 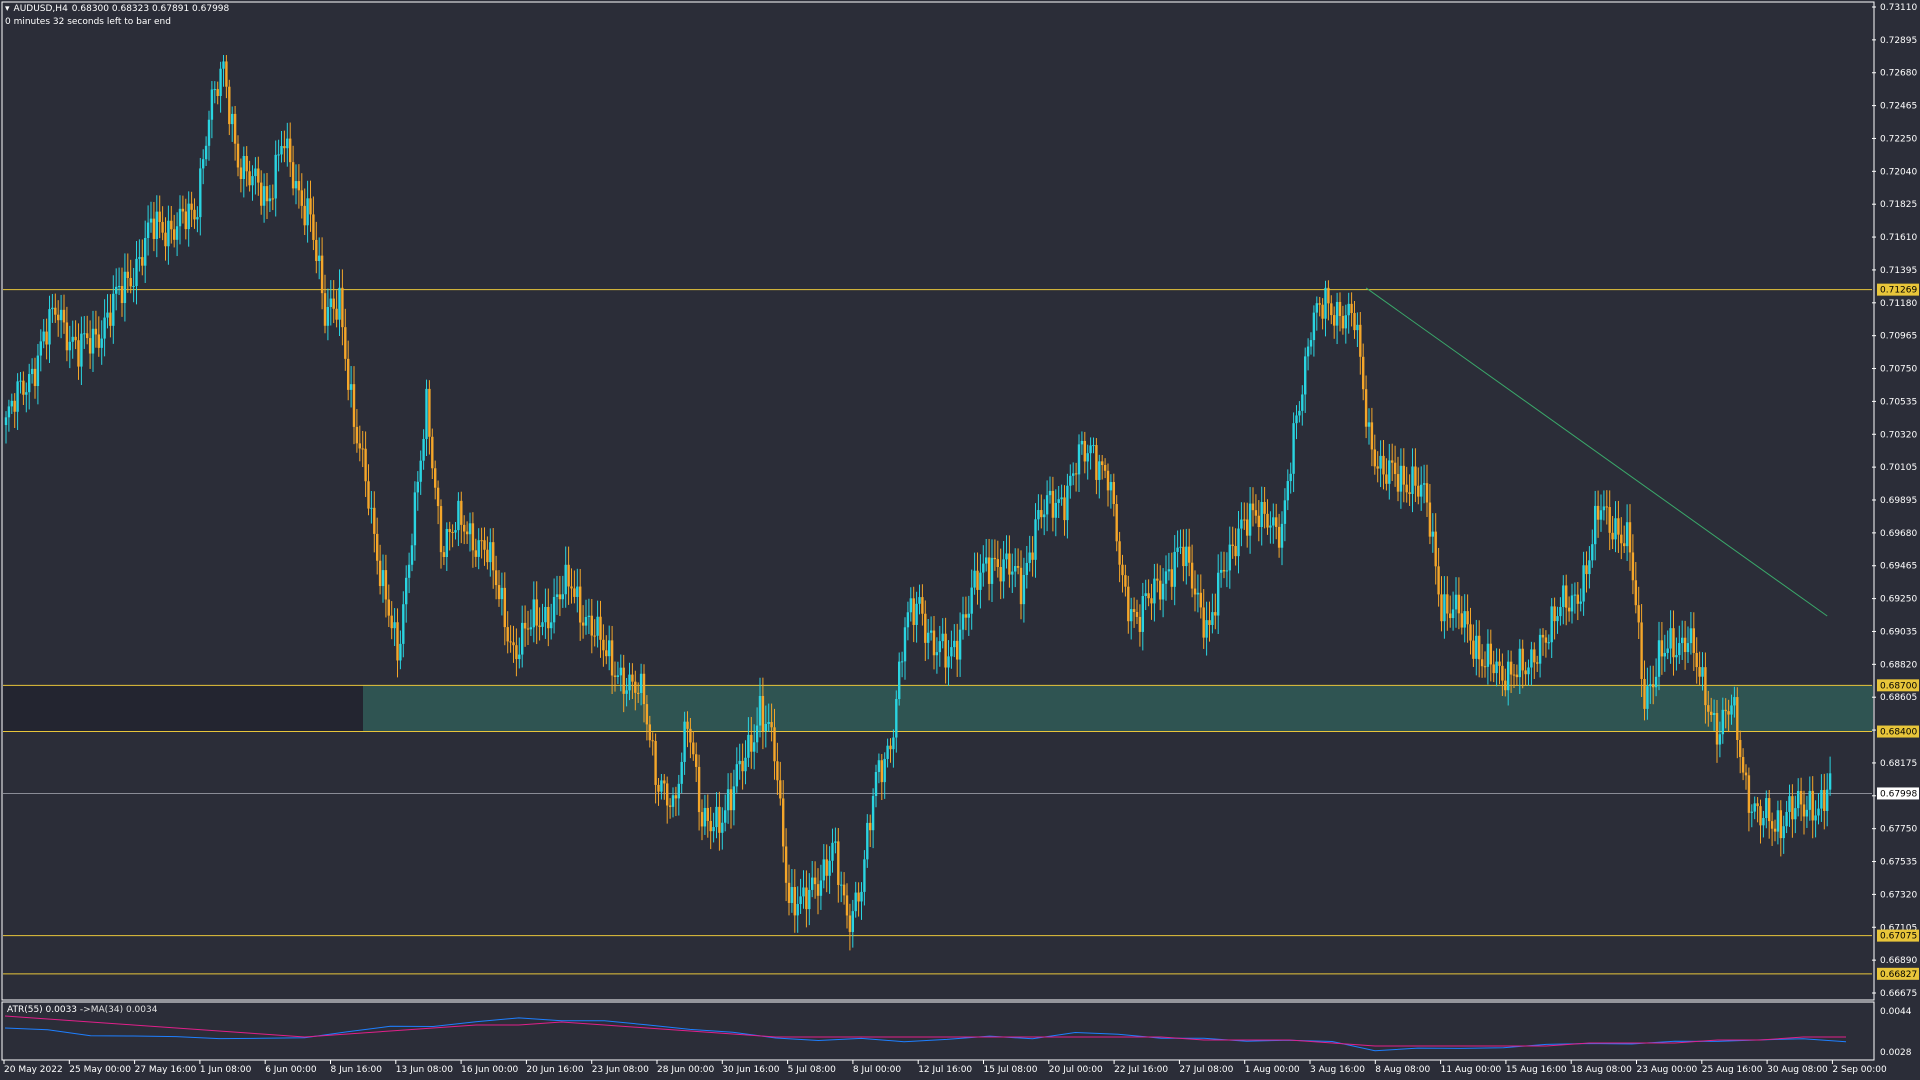 What do you see at coordinates (812, 1070) in the screenshot?
I see `time-label: 5 Jul 08:00` at bounding box center [812, 1070].